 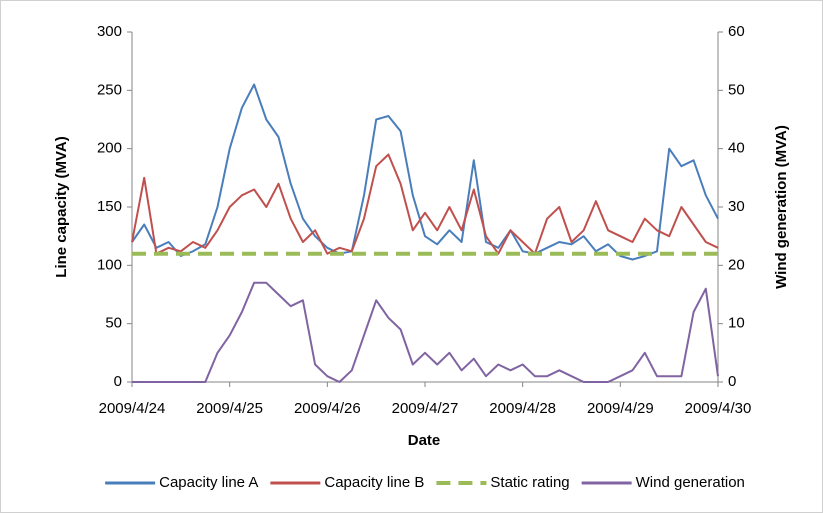 I want to click on y2-tick-label: 60, so click(x=736, y=31).